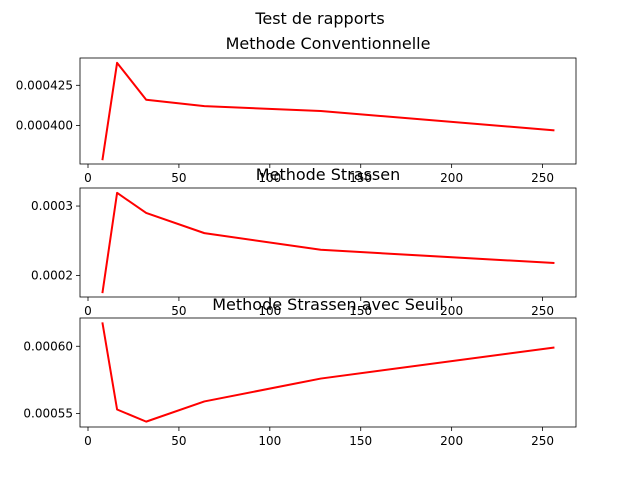 This screenshot has width=640, height=480. What do you see at coordinates (319, 18) in the screenshot?
I see `figure-suptitle: Test de rapports` at bounding box center [319, 18].